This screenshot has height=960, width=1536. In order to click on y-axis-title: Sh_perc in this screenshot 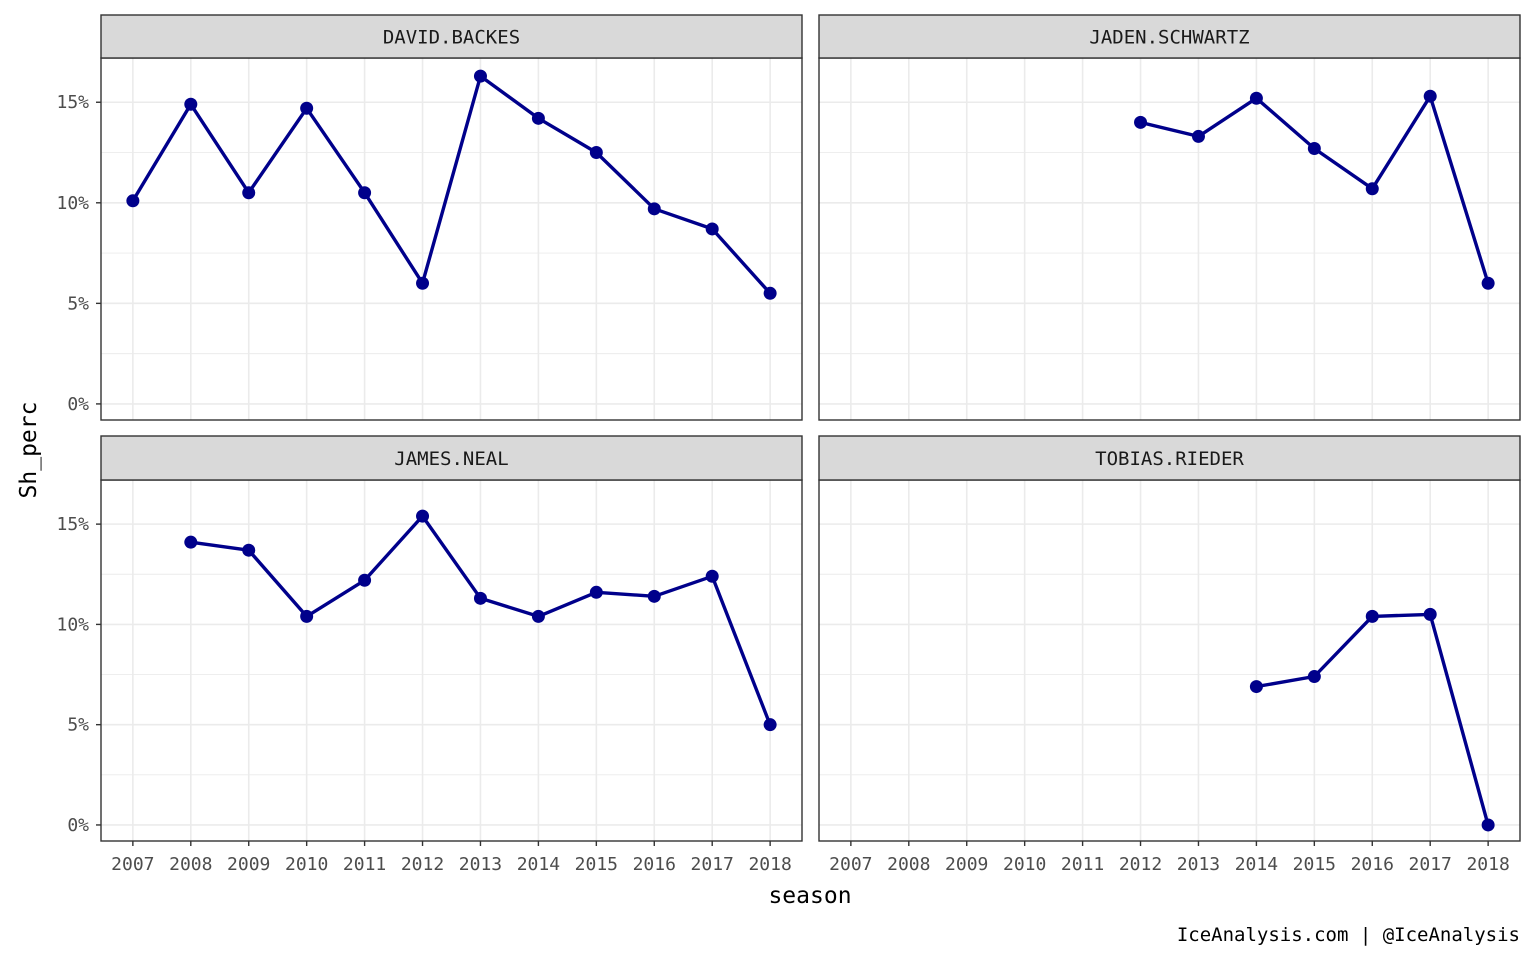, I will do `click(29, 450)`.